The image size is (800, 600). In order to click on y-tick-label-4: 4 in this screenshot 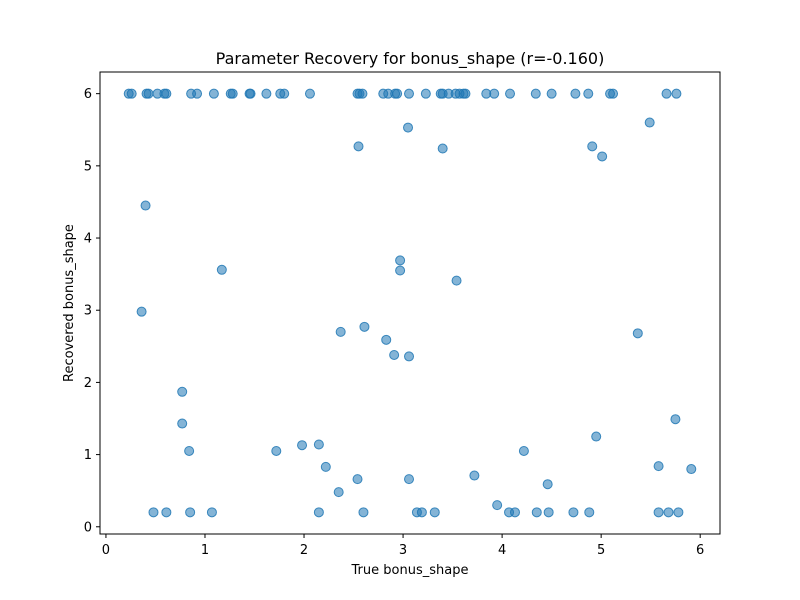, I will do `click(88, 239)`.